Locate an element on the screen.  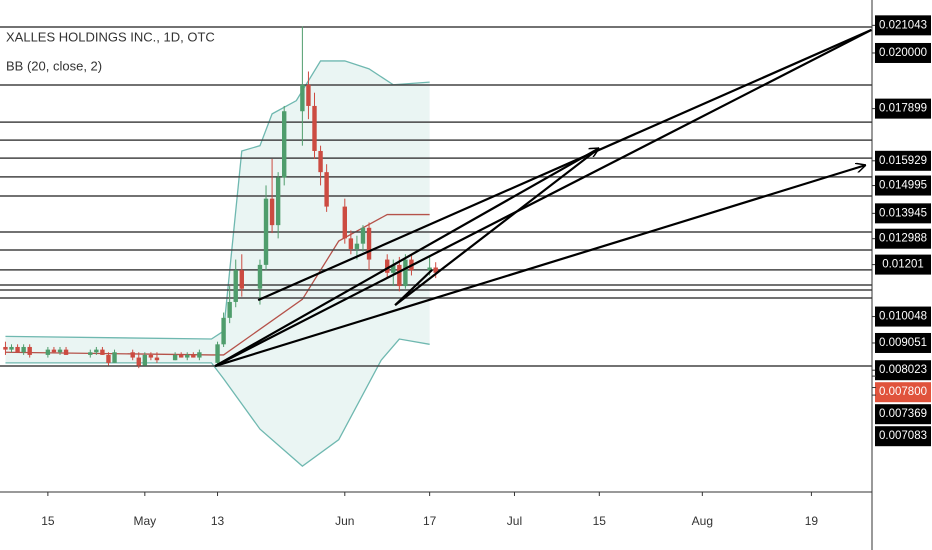
y-tick-label: 0.021043 is located at coordinates (903, 25).